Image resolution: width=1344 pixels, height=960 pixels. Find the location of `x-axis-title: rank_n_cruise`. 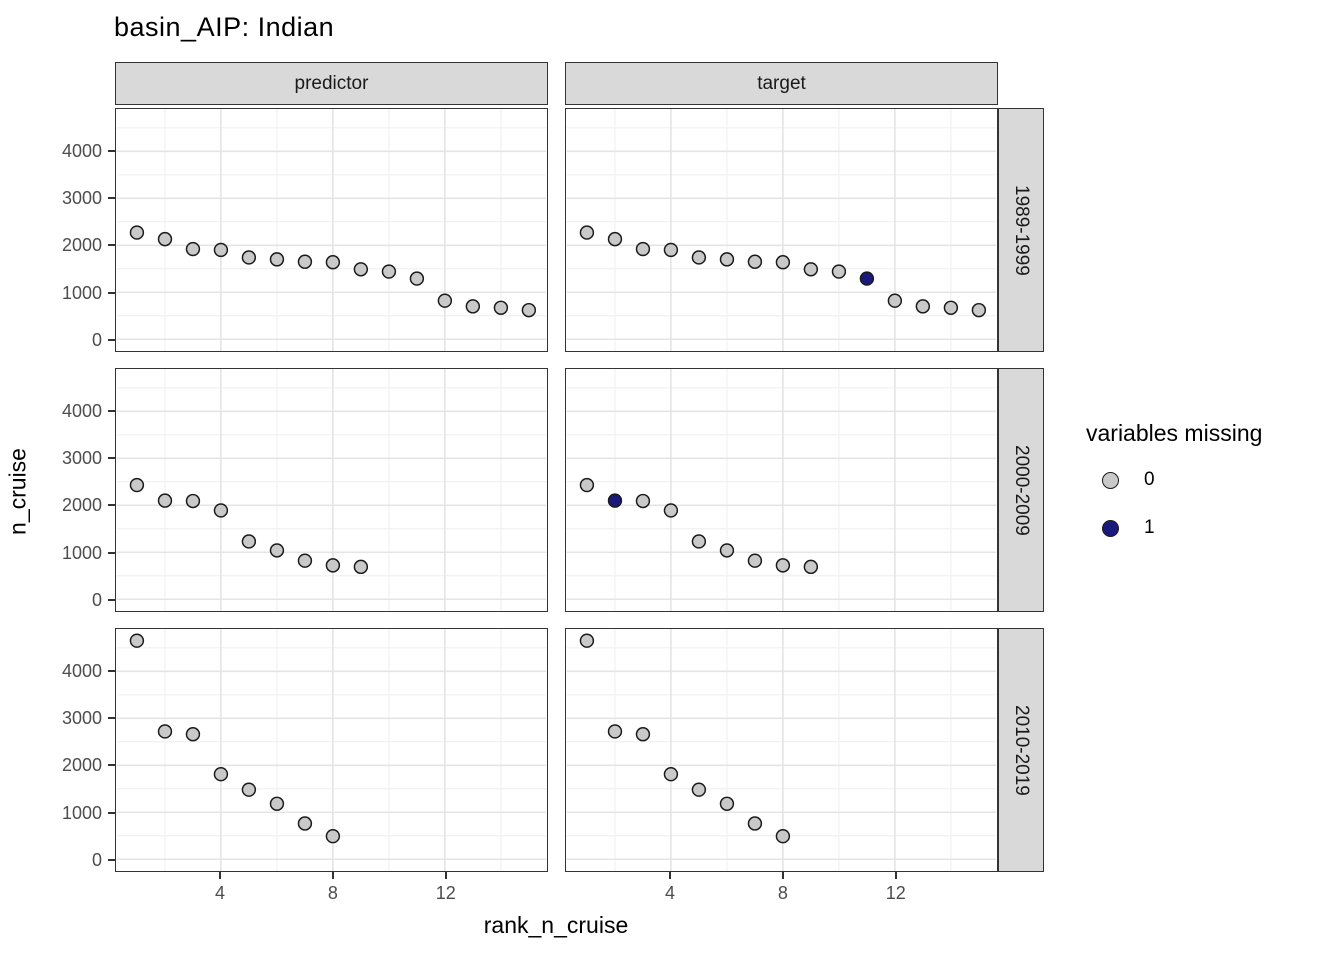

x-axis-title: rank_n_cruise is located at coordinates (556, 925).